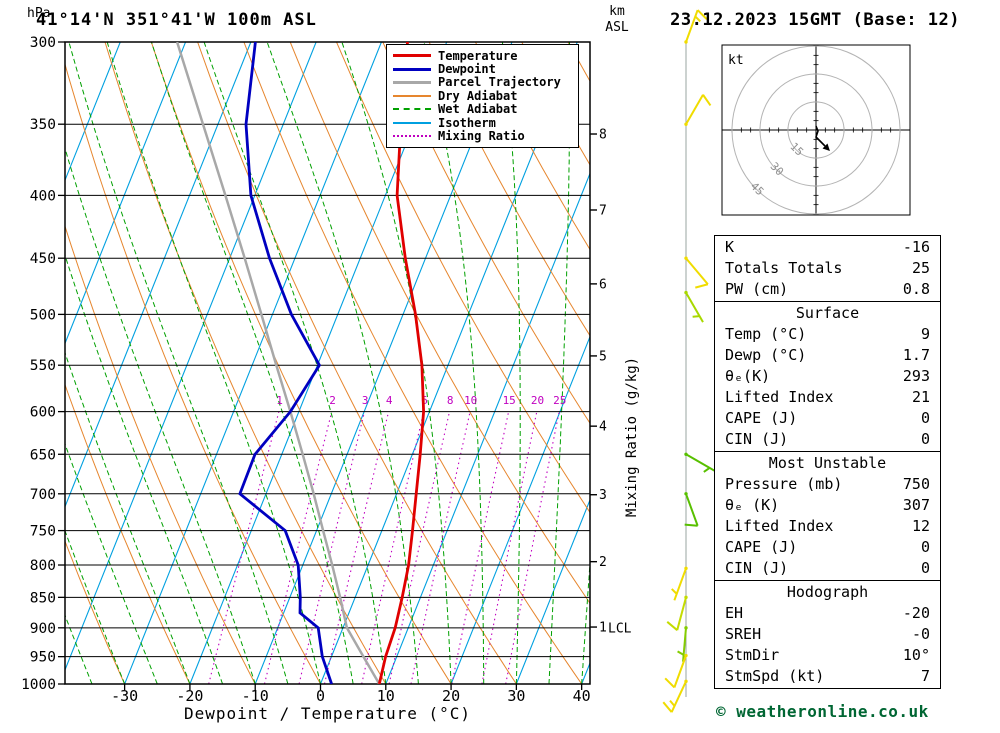  I want to click on km-unit-label: km, so click(617, 11).